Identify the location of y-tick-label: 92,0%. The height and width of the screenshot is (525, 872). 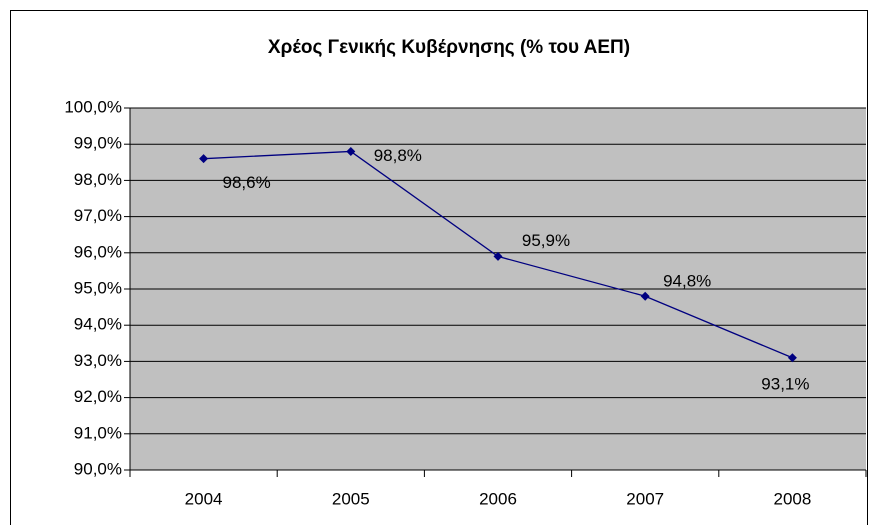
(98, 396).